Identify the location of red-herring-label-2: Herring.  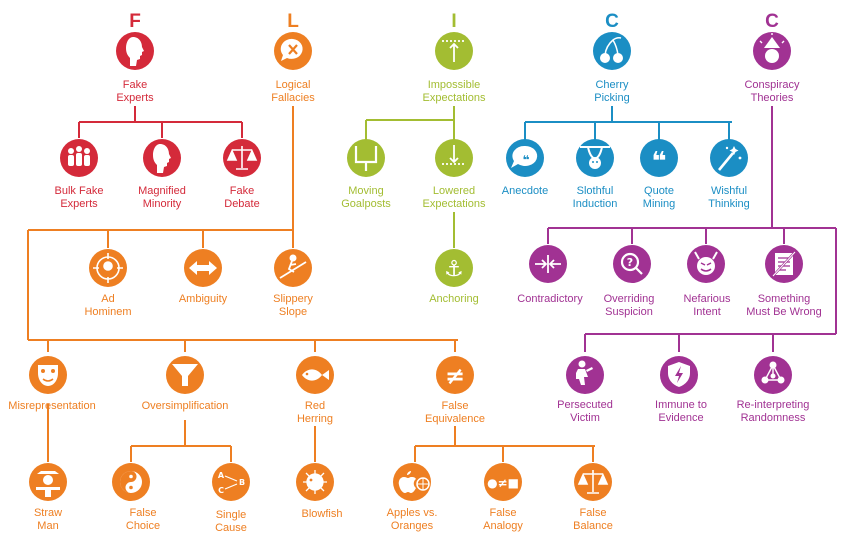
(315, 419).